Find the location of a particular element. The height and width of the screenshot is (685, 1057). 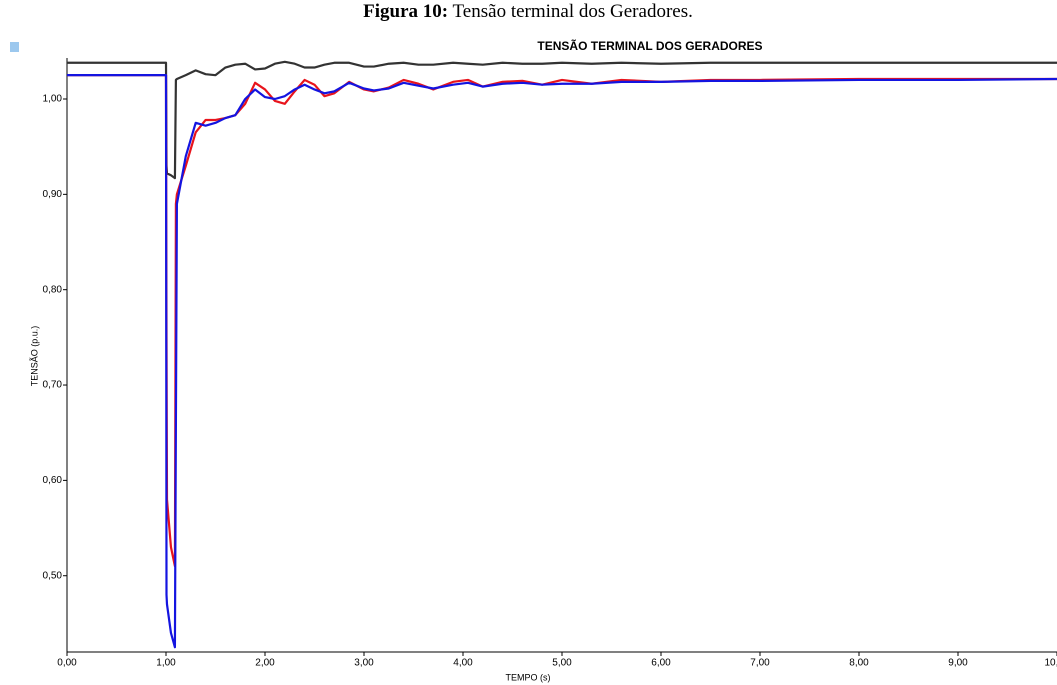

y-tick-label: 0,50 is located at coordinates (53, 575).